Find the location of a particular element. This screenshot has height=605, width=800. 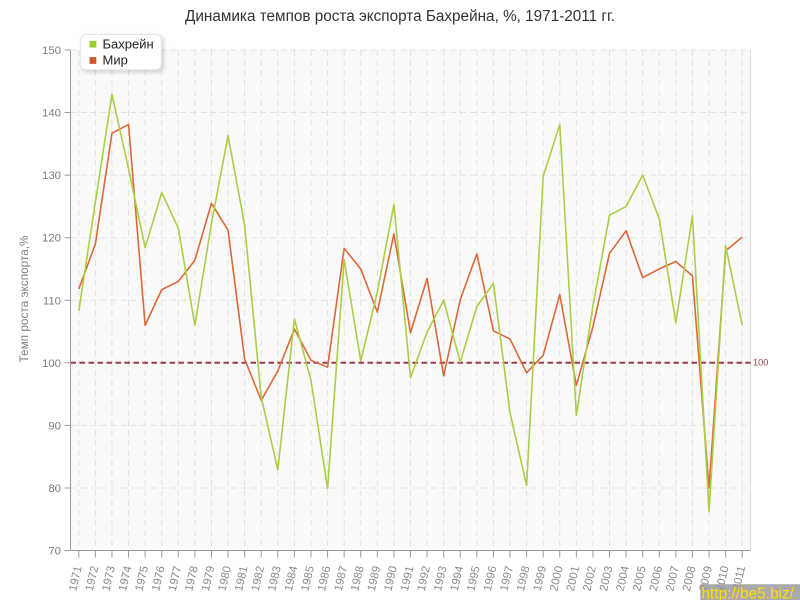

svg-text: 1990 is located at coordinates (390, 578).